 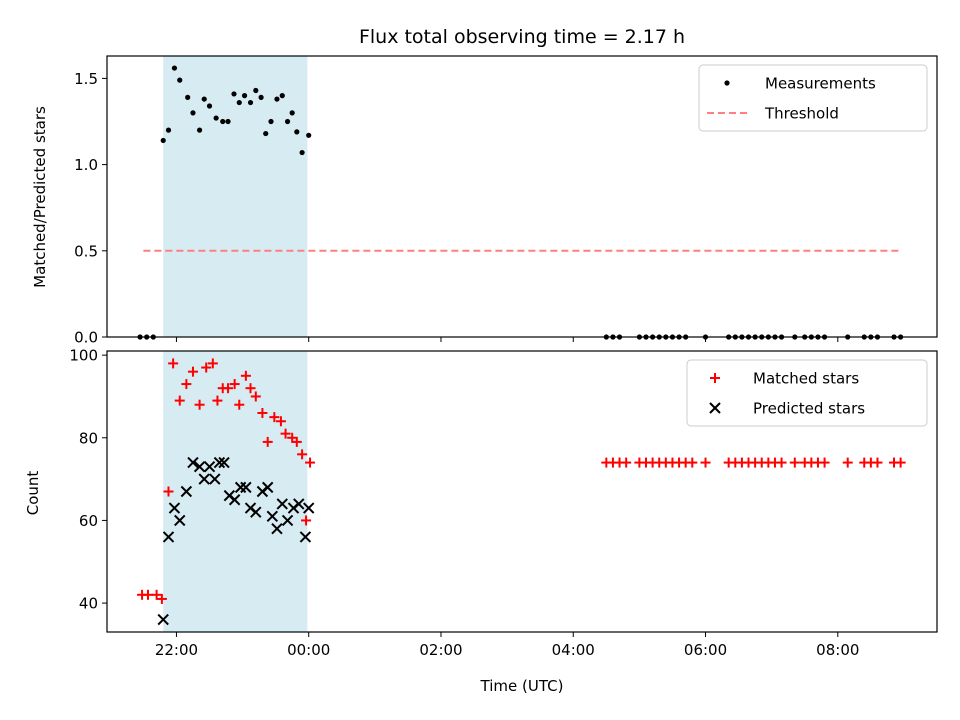 I want to click on x-tick-label: 08:00, so click(x=837, y=650).